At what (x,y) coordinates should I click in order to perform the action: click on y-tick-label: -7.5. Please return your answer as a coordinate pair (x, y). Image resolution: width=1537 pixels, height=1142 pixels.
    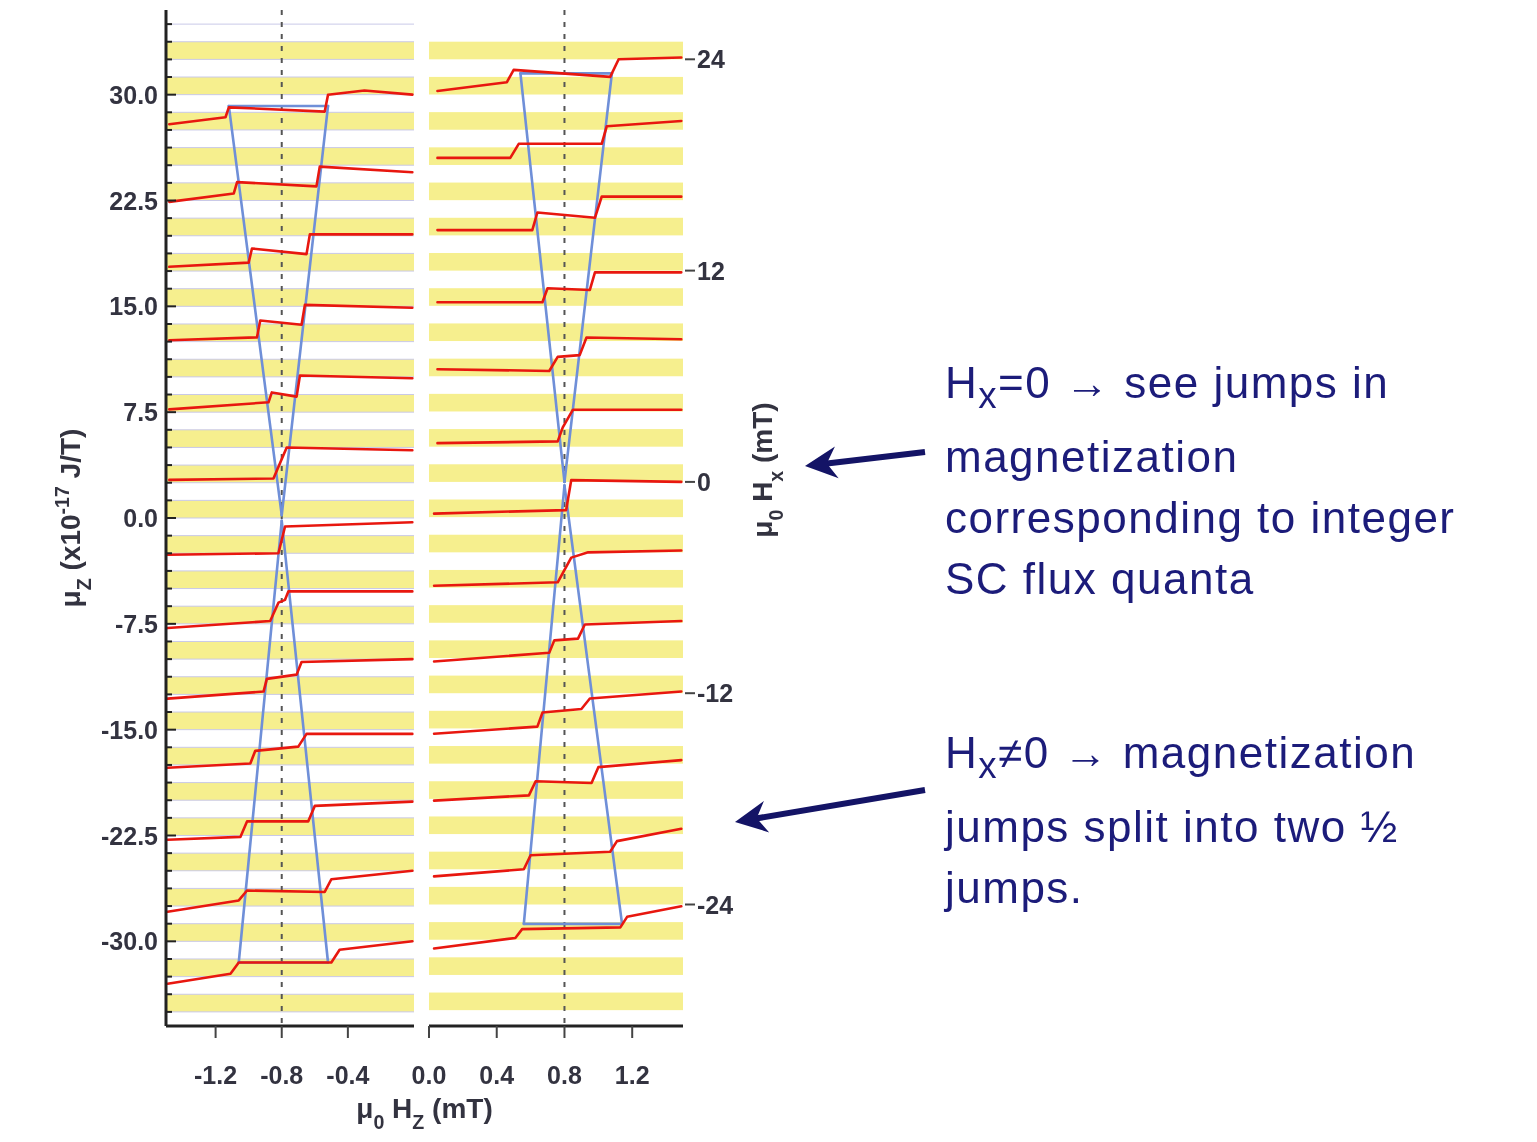
    Looking at the image, I should click on (136, 623).